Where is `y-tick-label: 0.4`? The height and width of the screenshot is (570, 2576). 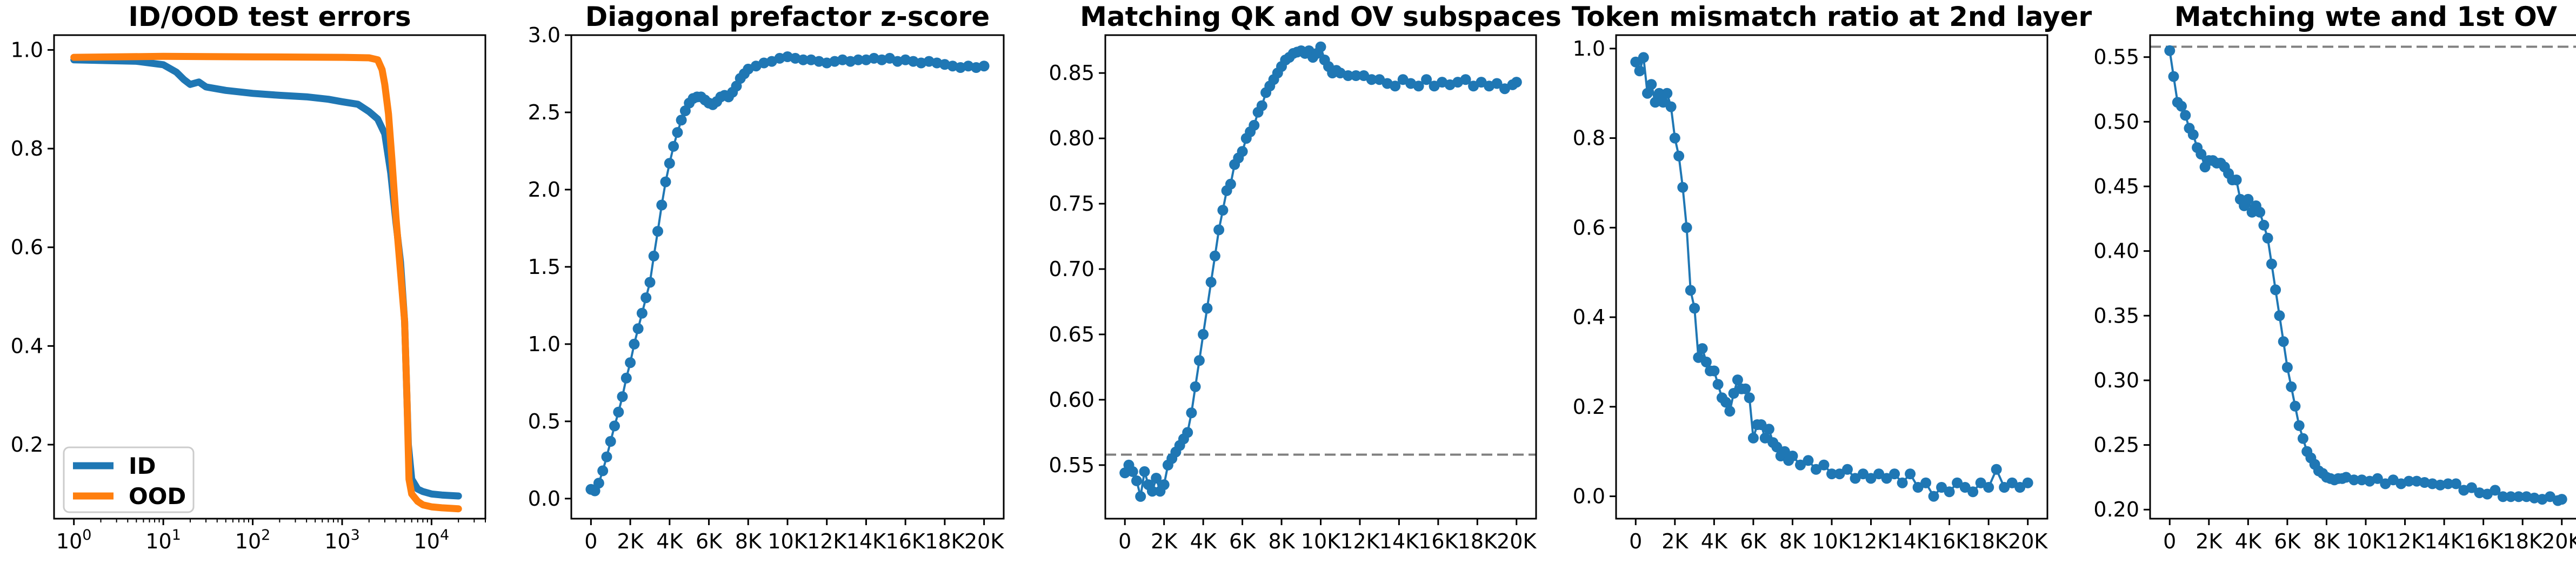
y-tick-label: 0.4 is located at coordinates (1589, 317).